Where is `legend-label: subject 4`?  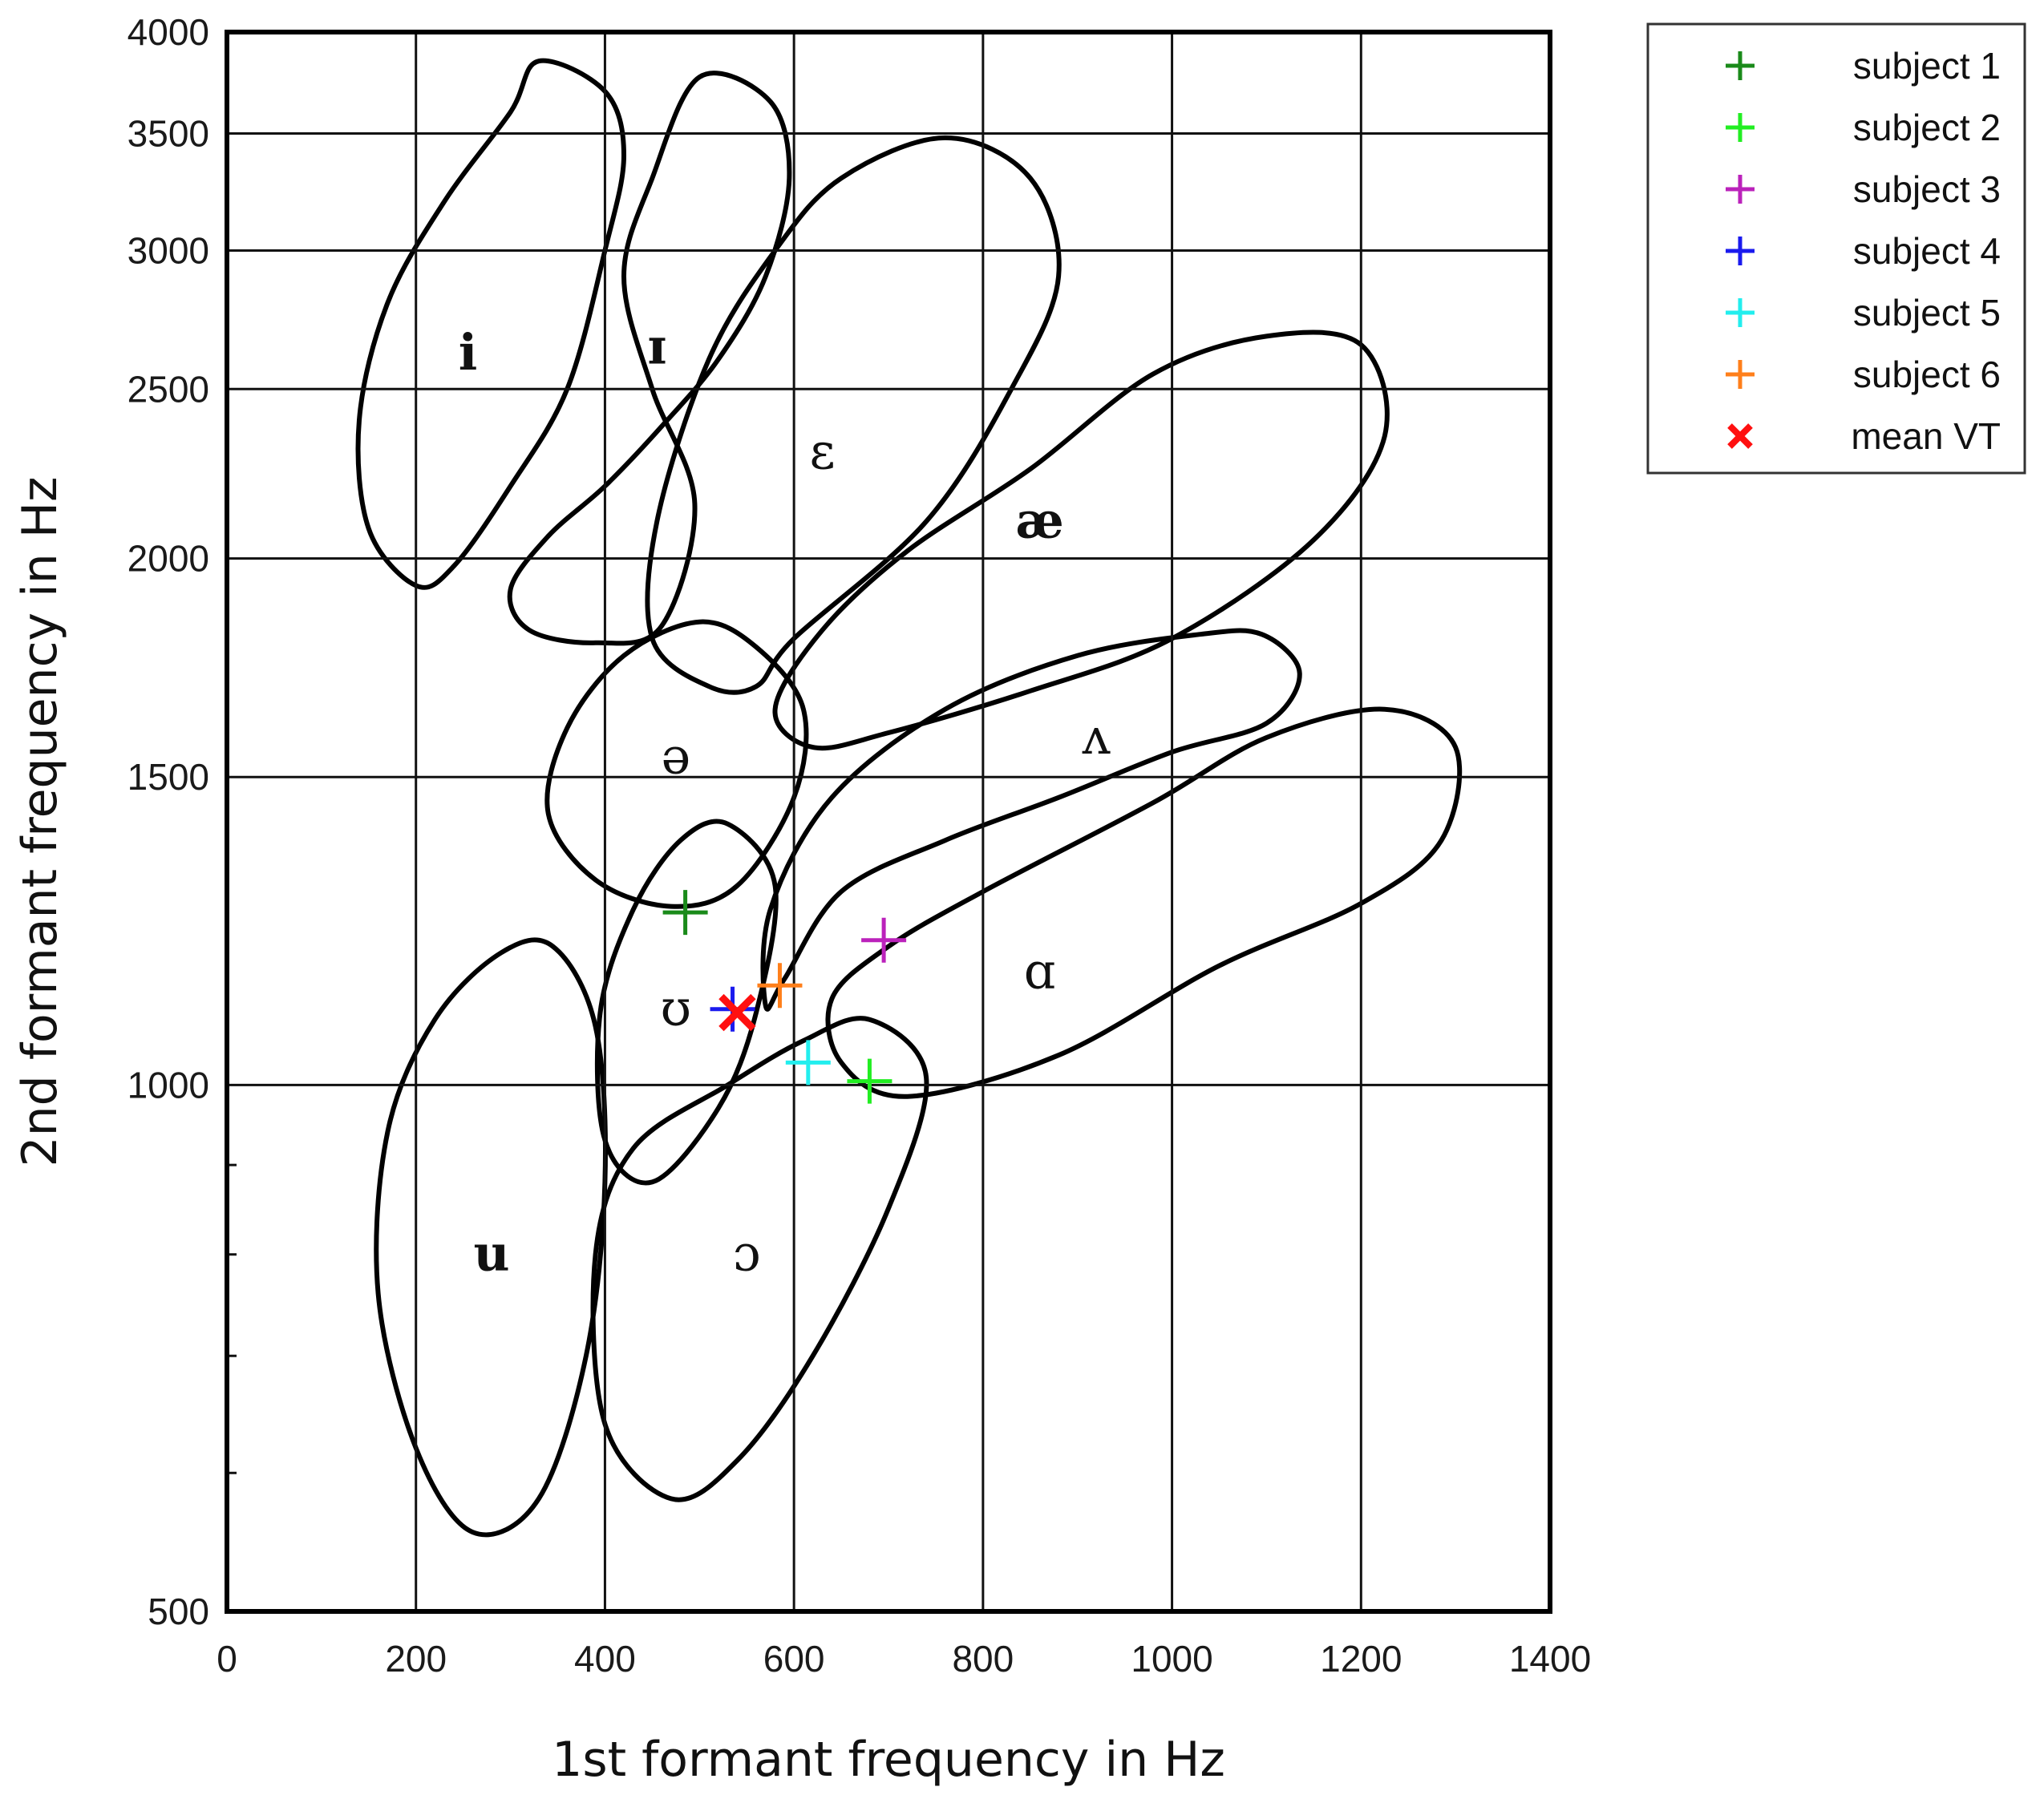 legend-label: subject 4 is located at coordinates (1927, 251).